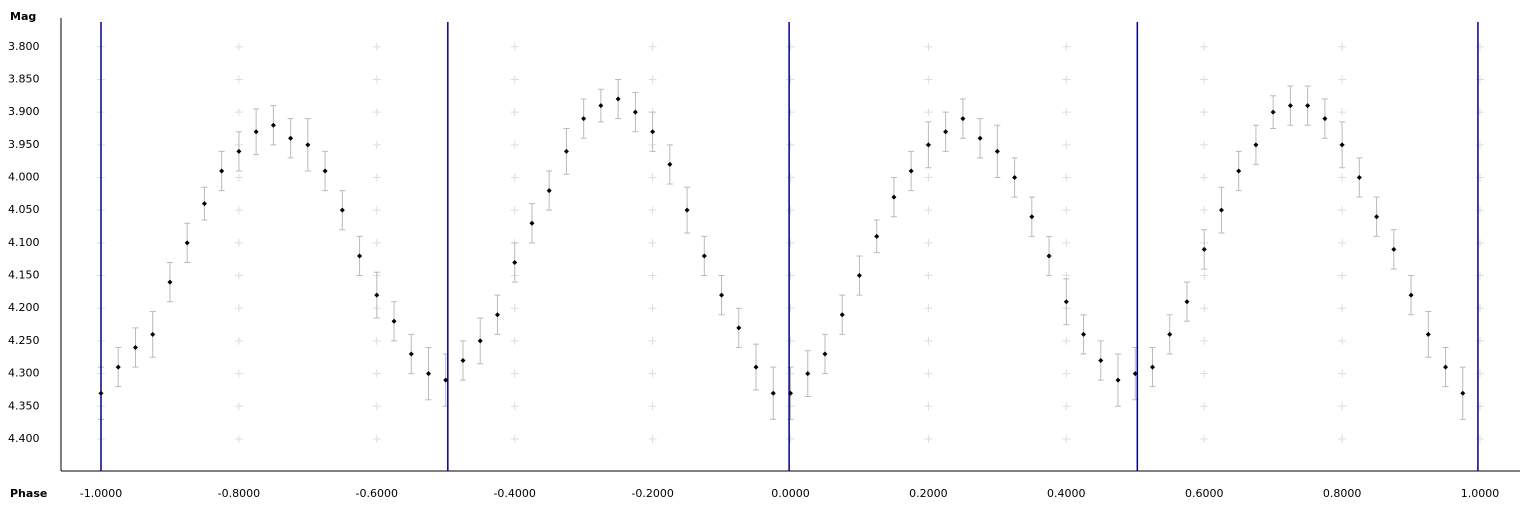  Describe the element at coordinates (377, 493) in the screenshot. I see `x-tick-label: -0.6000` at that location.